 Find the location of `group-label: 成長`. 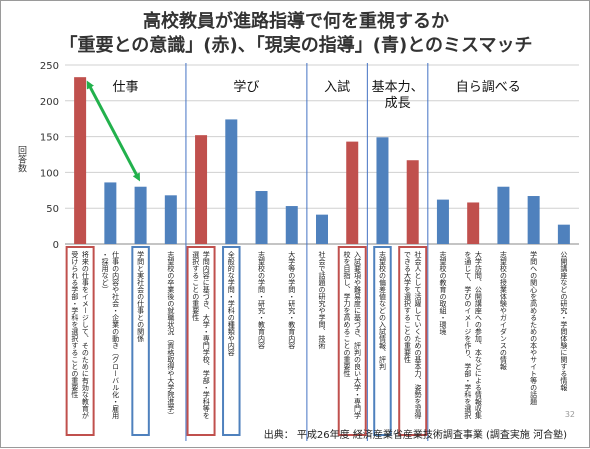

group-label: 成長 is located at coordinates (398, 103).